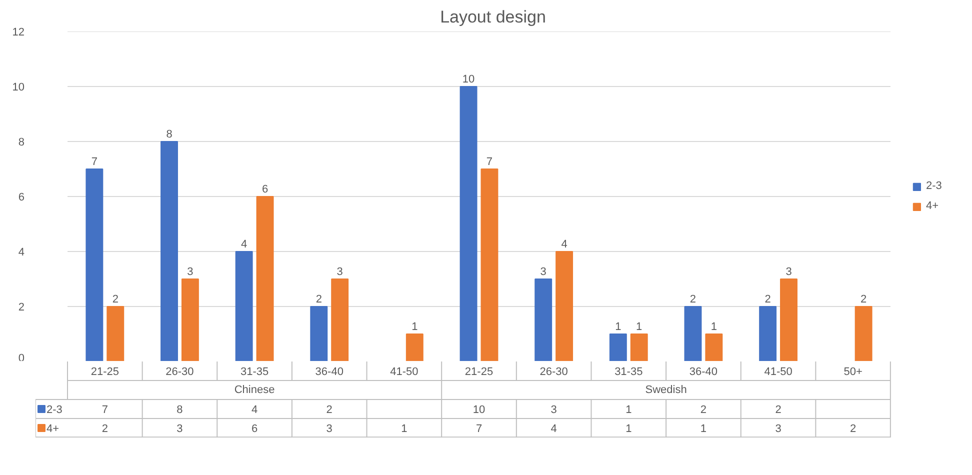 The image size is (972, 475). I want to click on legend-label: 4+, so click(933, 206).